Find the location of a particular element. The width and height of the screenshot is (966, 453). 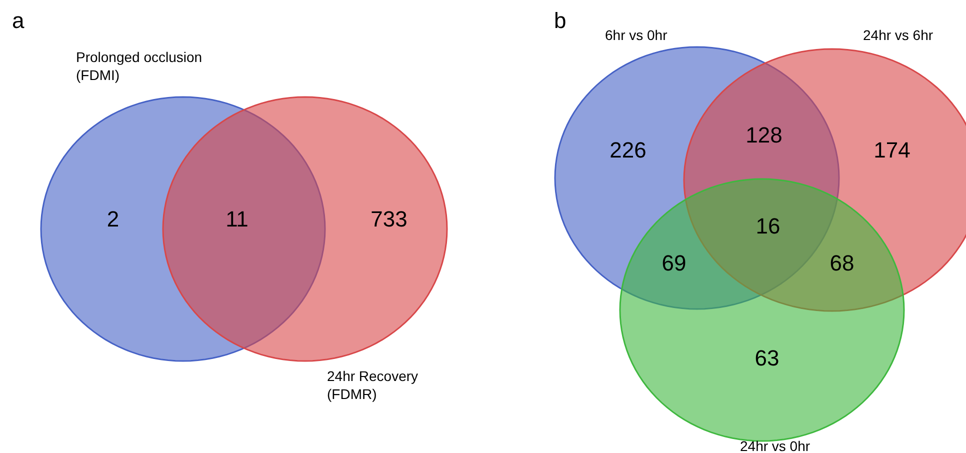

text: a is located at coordinates (18, 20).